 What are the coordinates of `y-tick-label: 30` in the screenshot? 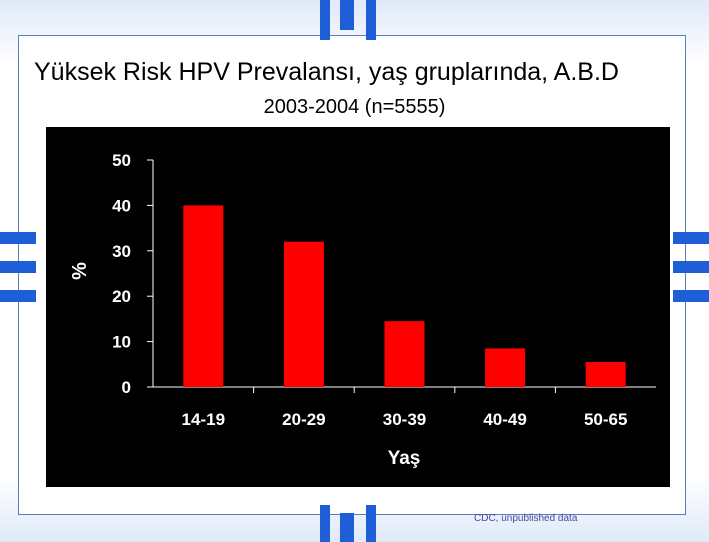 It's located at (121, 251).